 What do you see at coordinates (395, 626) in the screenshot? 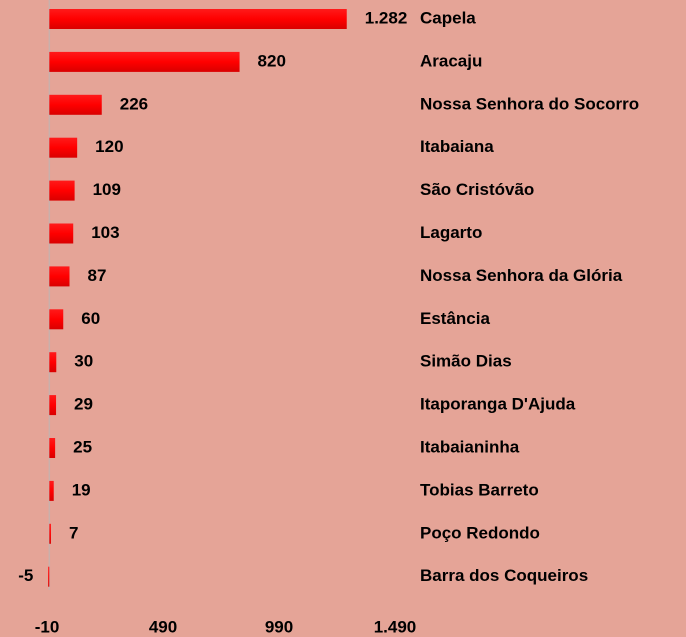
I see `x-tick-label: 1.490` at bounding box center [395, 626].